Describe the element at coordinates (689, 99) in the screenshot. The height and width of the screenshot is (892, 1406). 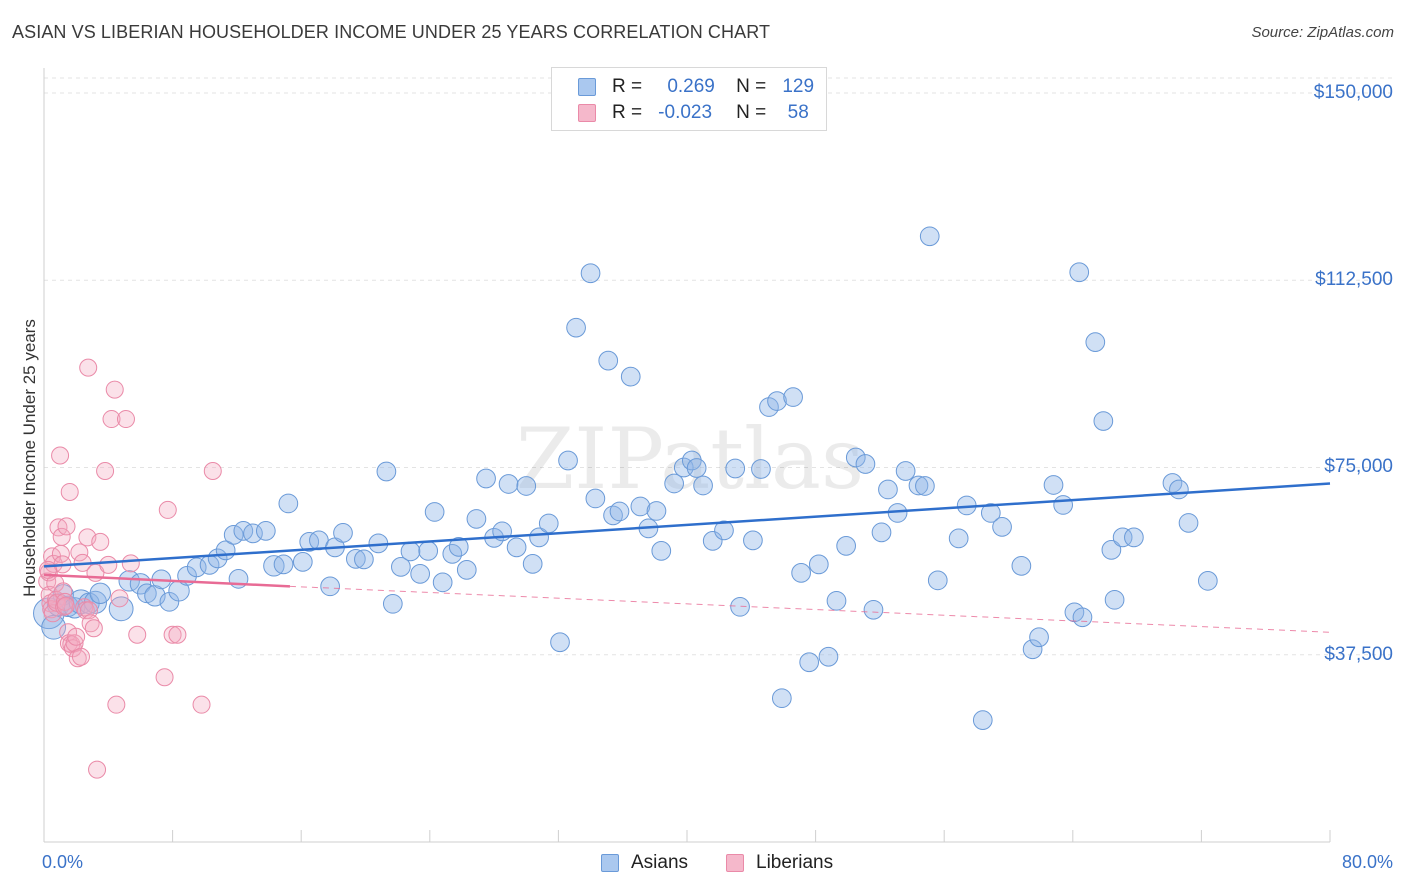
I see `stats-legend: R = 0.269 N = 129 R = -0.023 N = 58` at that location.